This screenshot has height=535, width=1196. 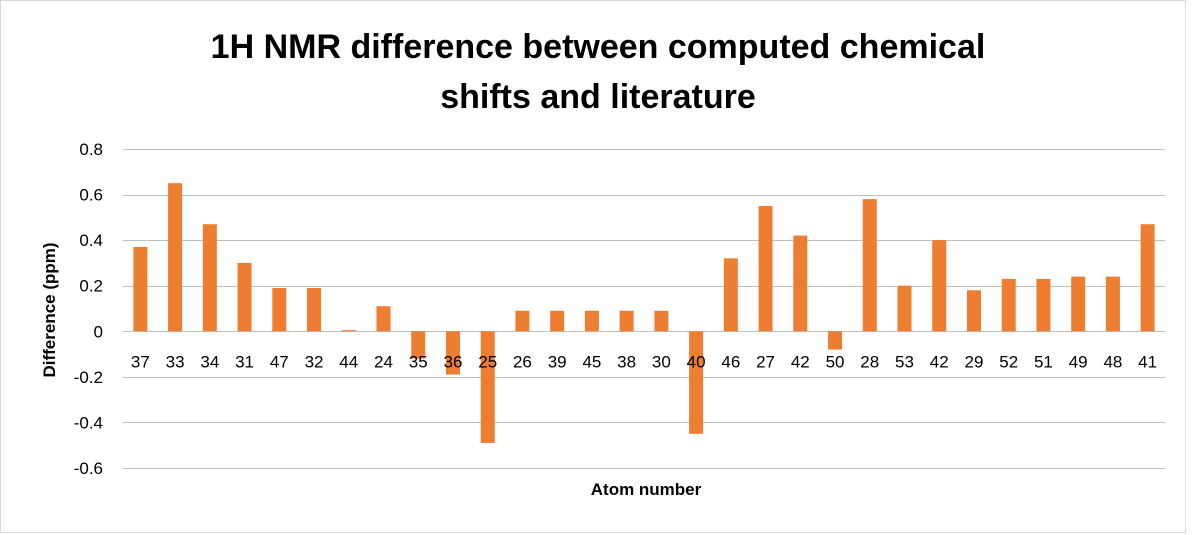 I want to click on y-tick-label: -0.6, so click(x=88, y=468).